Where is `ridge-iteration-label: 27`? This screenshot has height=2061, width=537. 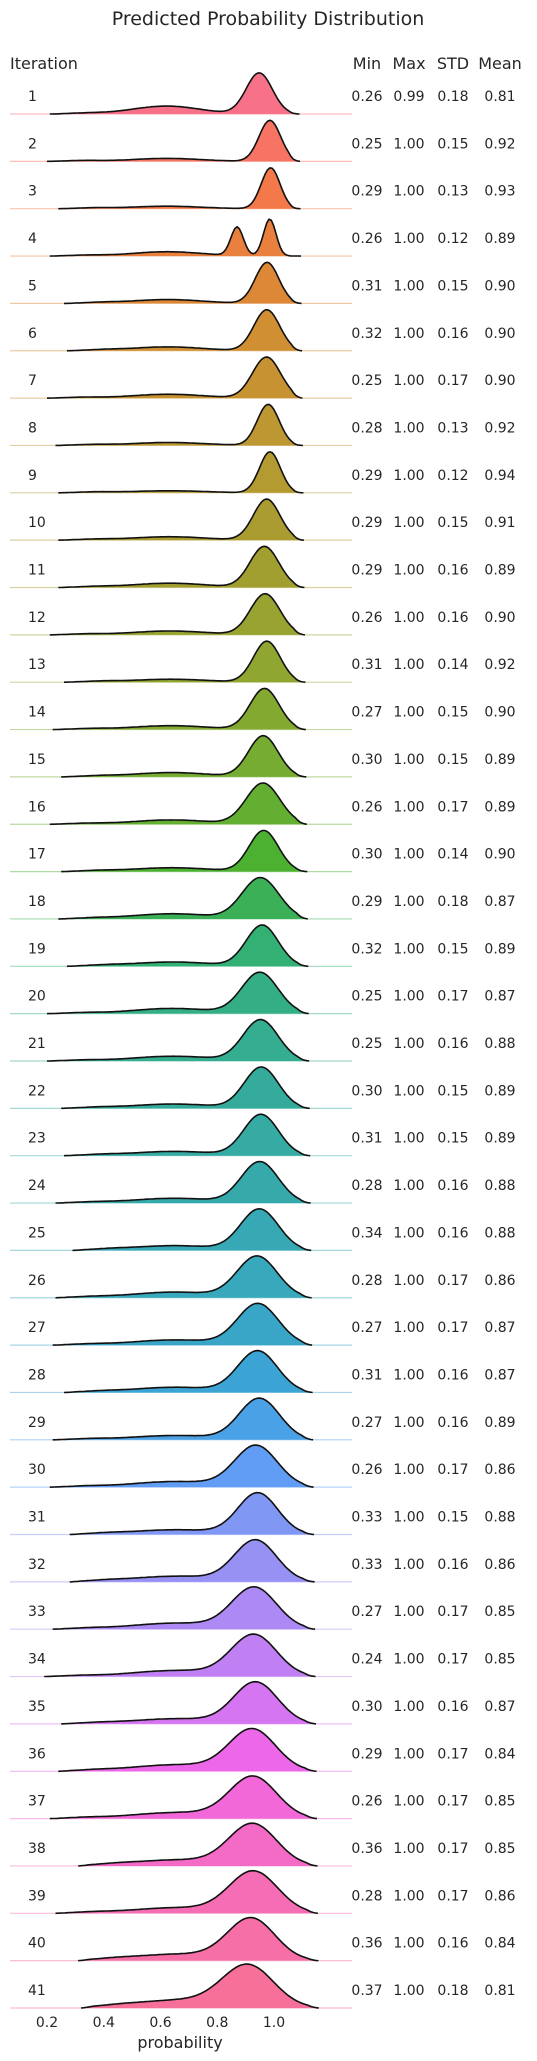
ridge-iteration-label: 27 is located at coordinates (37, 1328).